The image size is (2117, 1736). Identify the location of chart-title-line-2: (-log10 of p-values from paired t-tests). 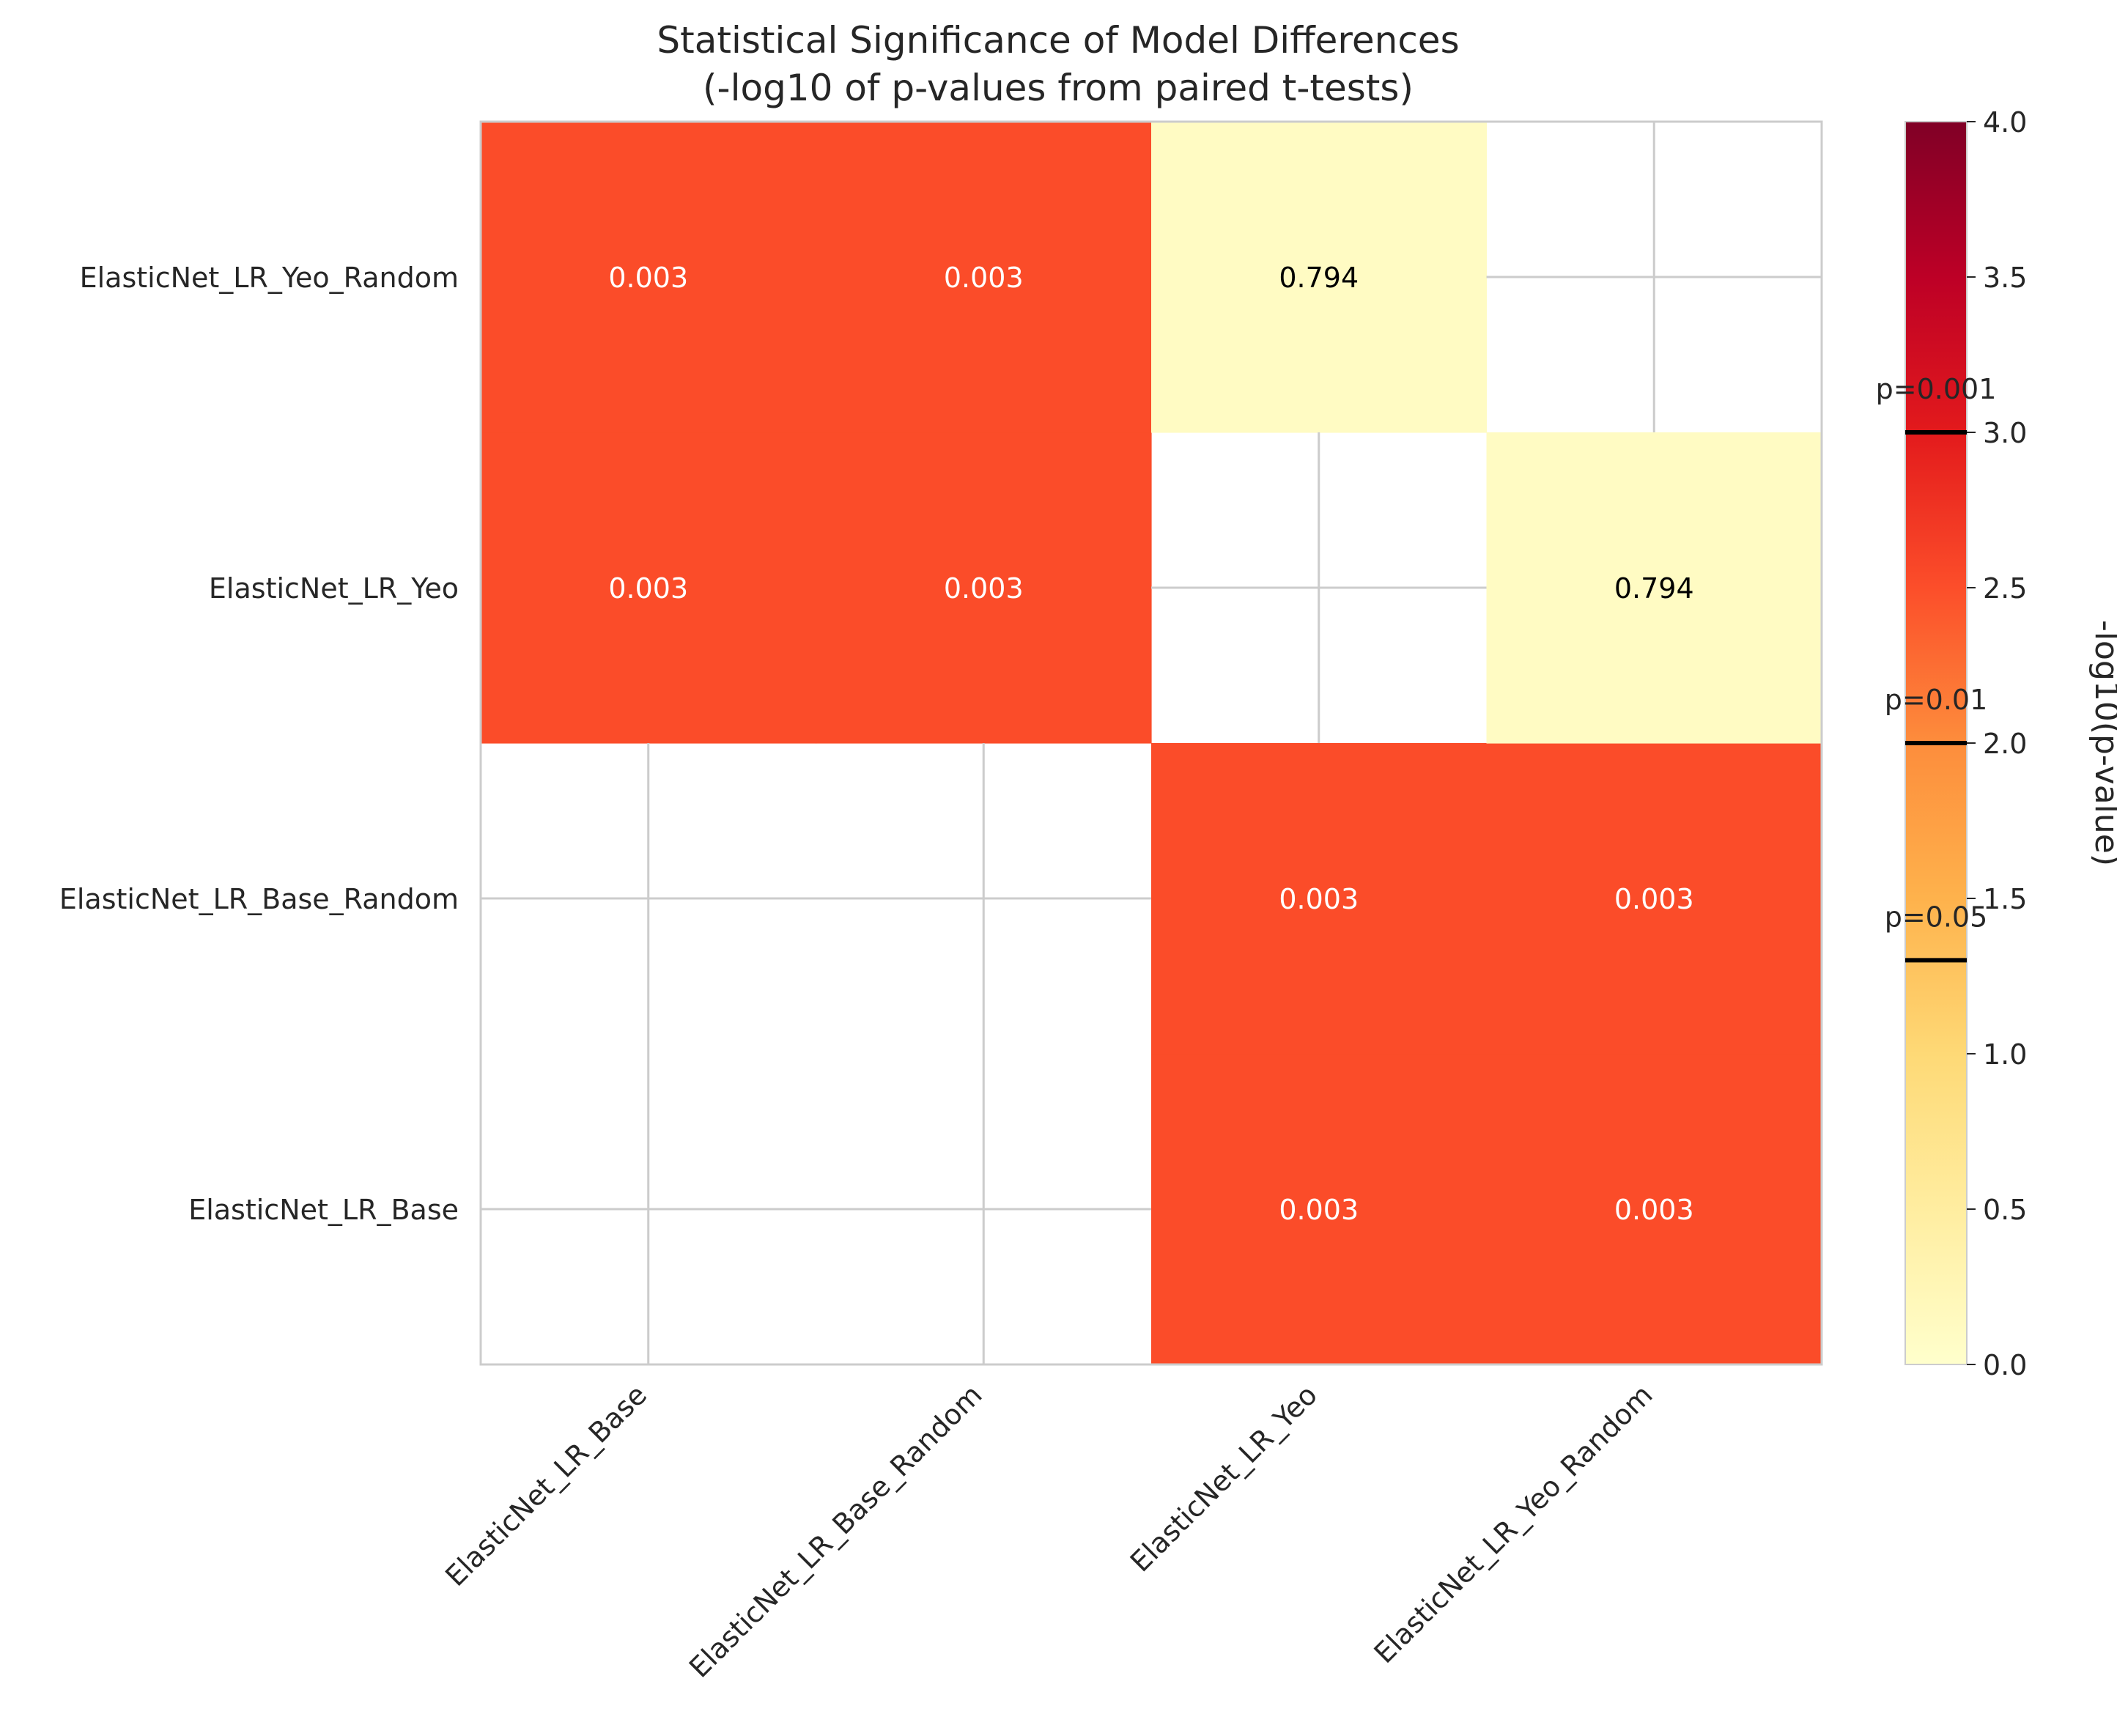
(1058, 88).